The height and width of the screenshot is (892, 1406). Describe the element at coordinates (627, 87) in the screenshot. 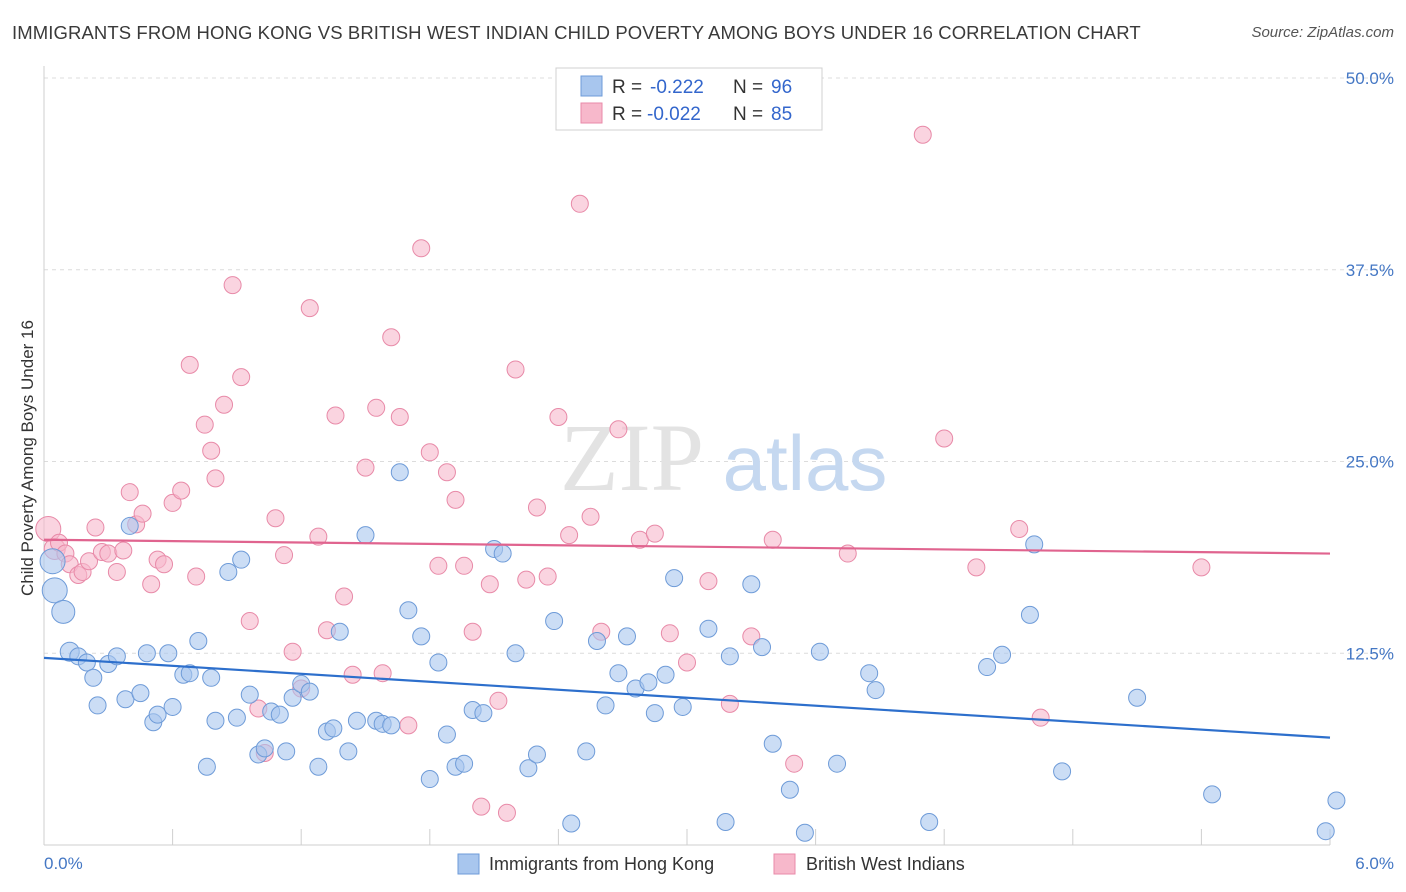

I see `legend-r-label-blue: R =` at that location.